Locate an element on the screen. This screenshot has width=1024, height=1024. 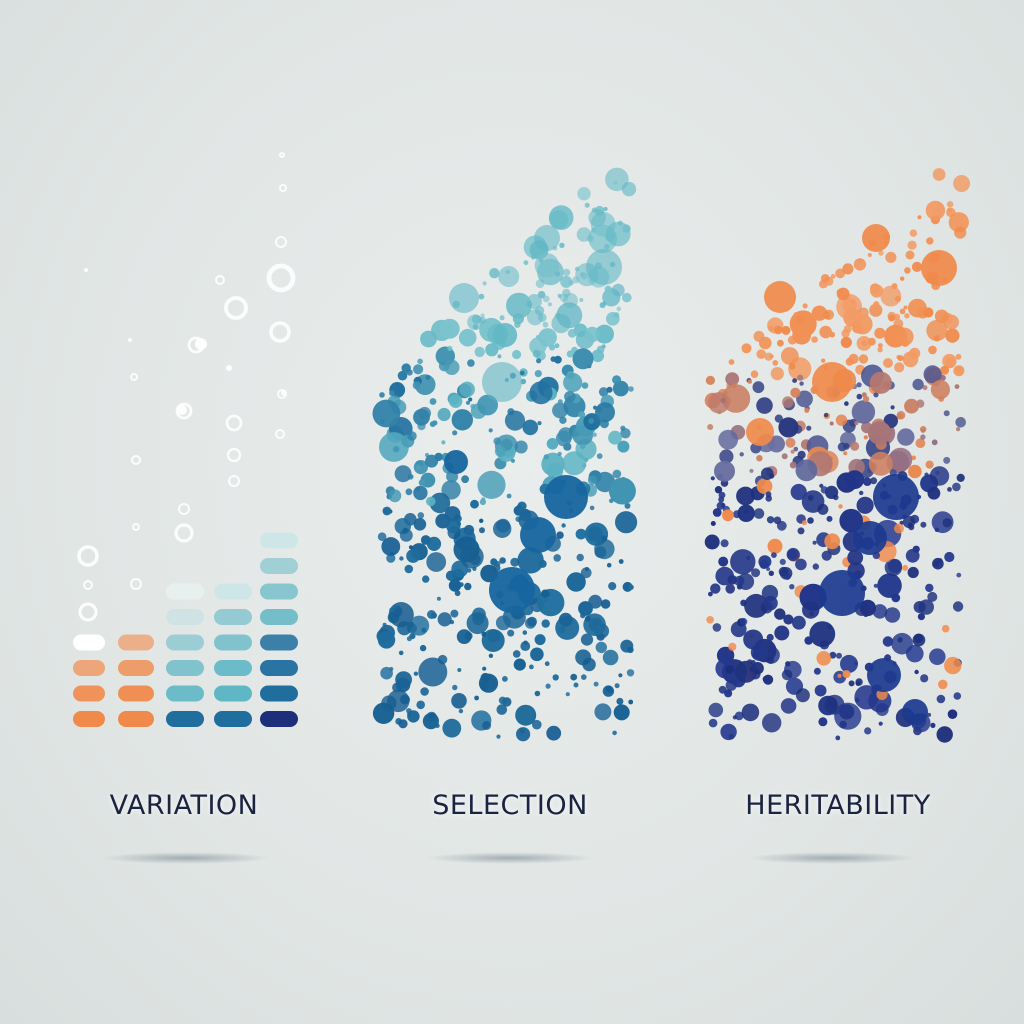
variation-shadow is located at coordinates (186, 858).